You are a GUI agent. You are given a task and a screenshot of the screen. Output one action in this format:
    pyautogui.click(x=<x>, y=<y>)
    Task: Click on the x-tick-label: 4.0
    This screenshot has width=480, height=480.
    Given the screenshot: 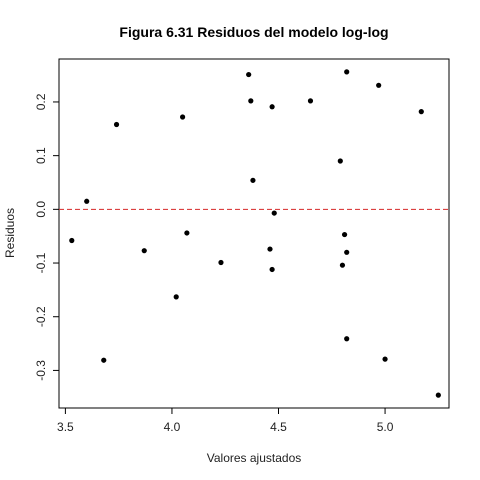 What is the action you would take?
    pyautogui.click(x=172, y=427)
    